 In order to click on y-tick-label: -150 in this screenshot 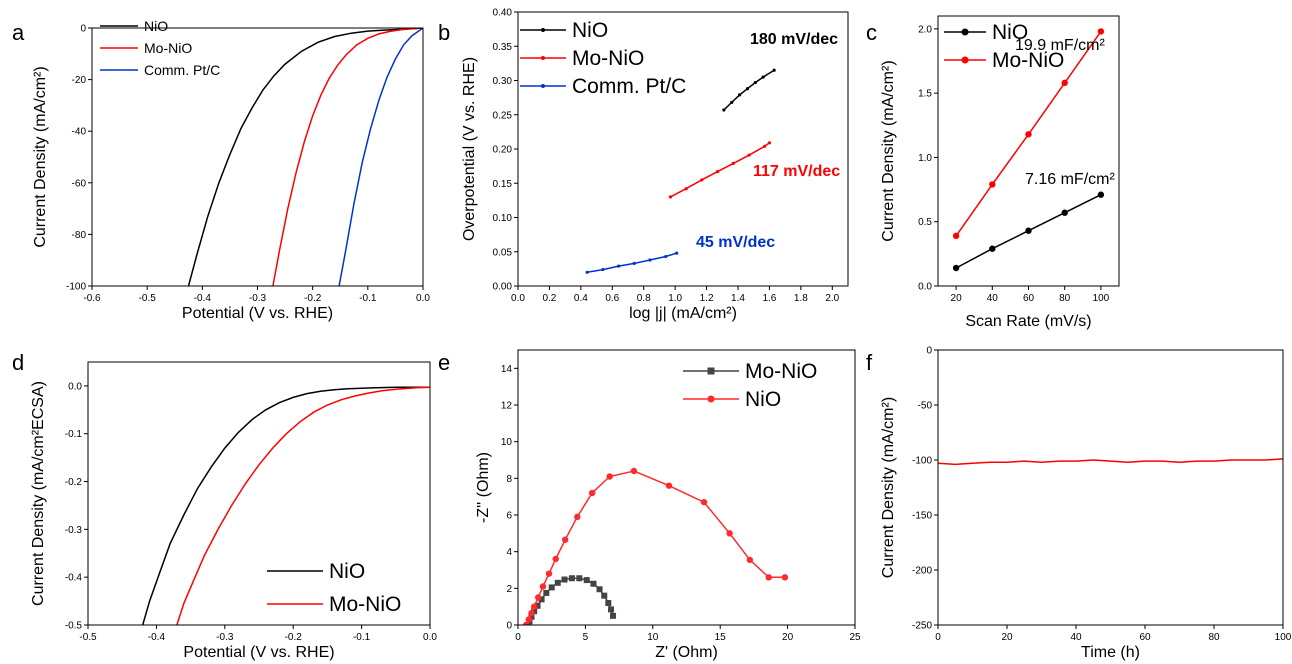, I will do `click(922, 516)`.